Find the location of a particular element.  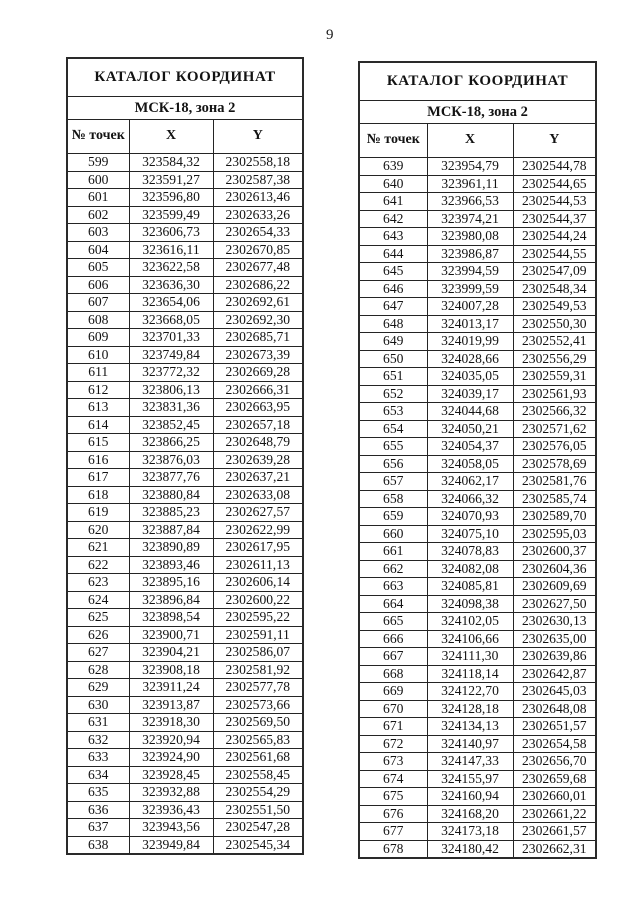

x-coordinate-cell: 324050,21 is located at coordinates (470, 428).